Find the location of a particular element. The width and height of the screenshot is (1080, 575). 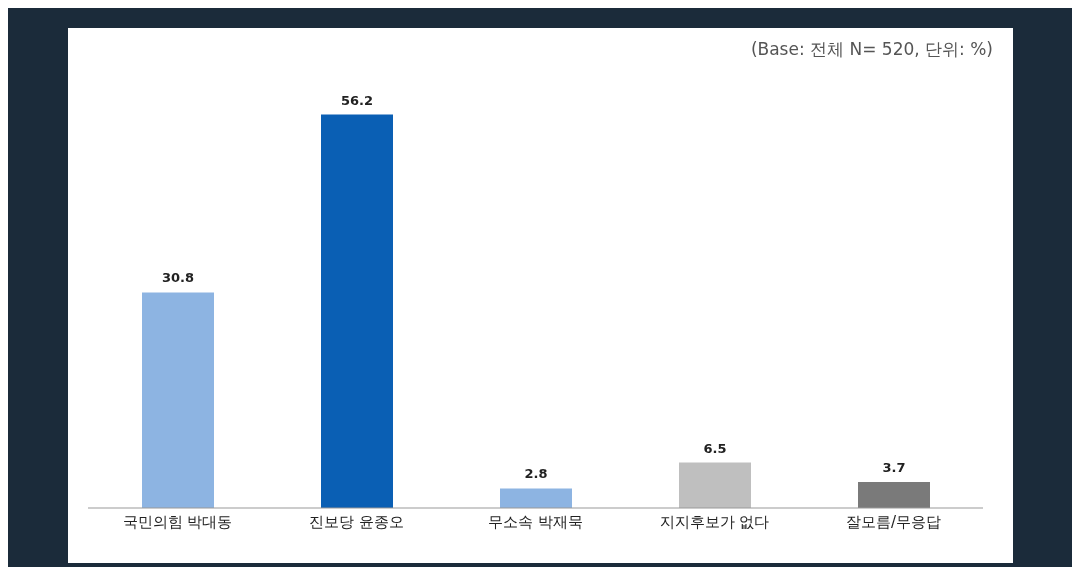

x-tick-label: 잘모름/무응답 is located at coordinates (893, 521).